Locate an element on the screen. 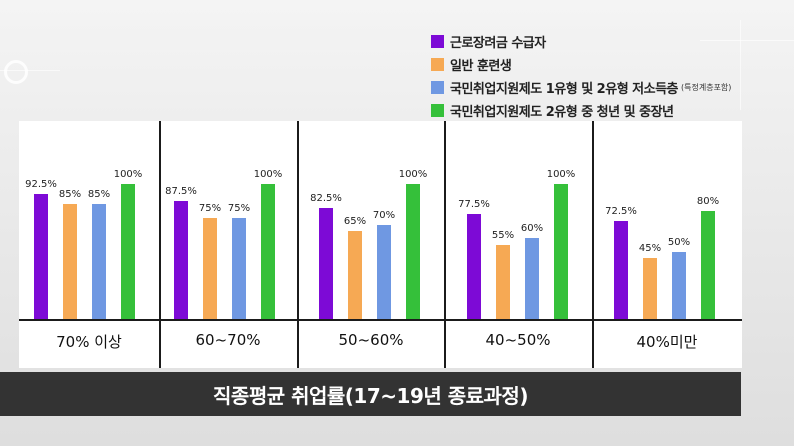 The height and width of the screenshot is (446, 794). bar-value-label: 60% is located at coordinates (532, 228).